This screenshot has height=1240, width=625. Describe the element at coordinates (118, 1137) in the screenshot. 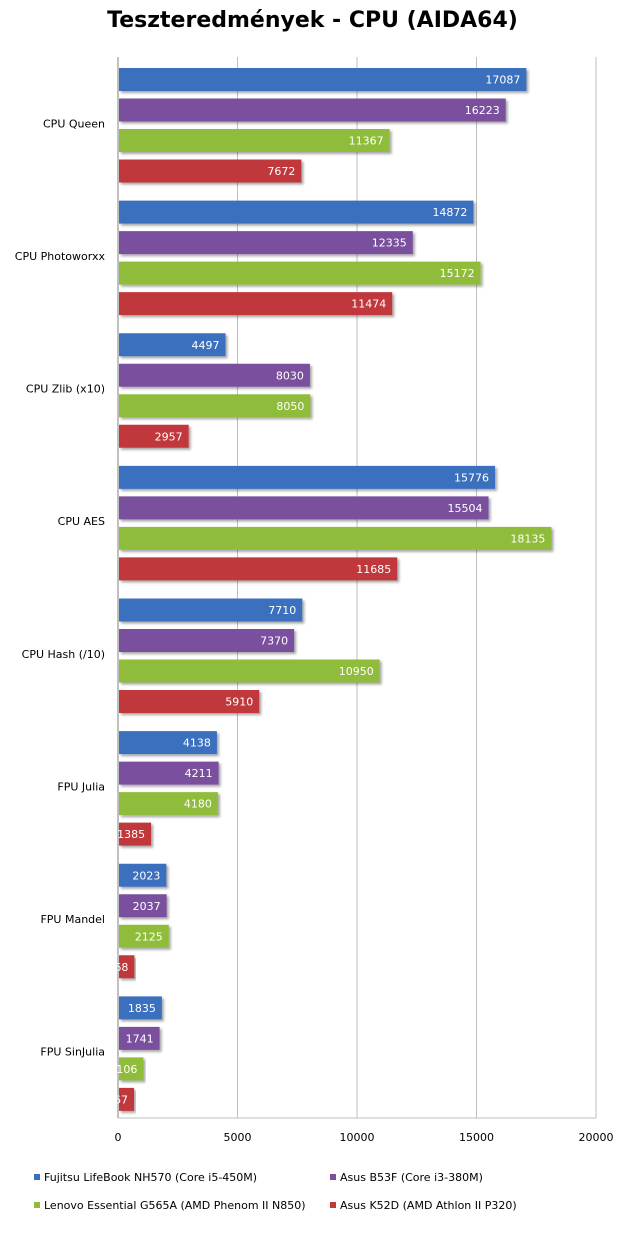

I see `x-tick-label: 0` at that location.